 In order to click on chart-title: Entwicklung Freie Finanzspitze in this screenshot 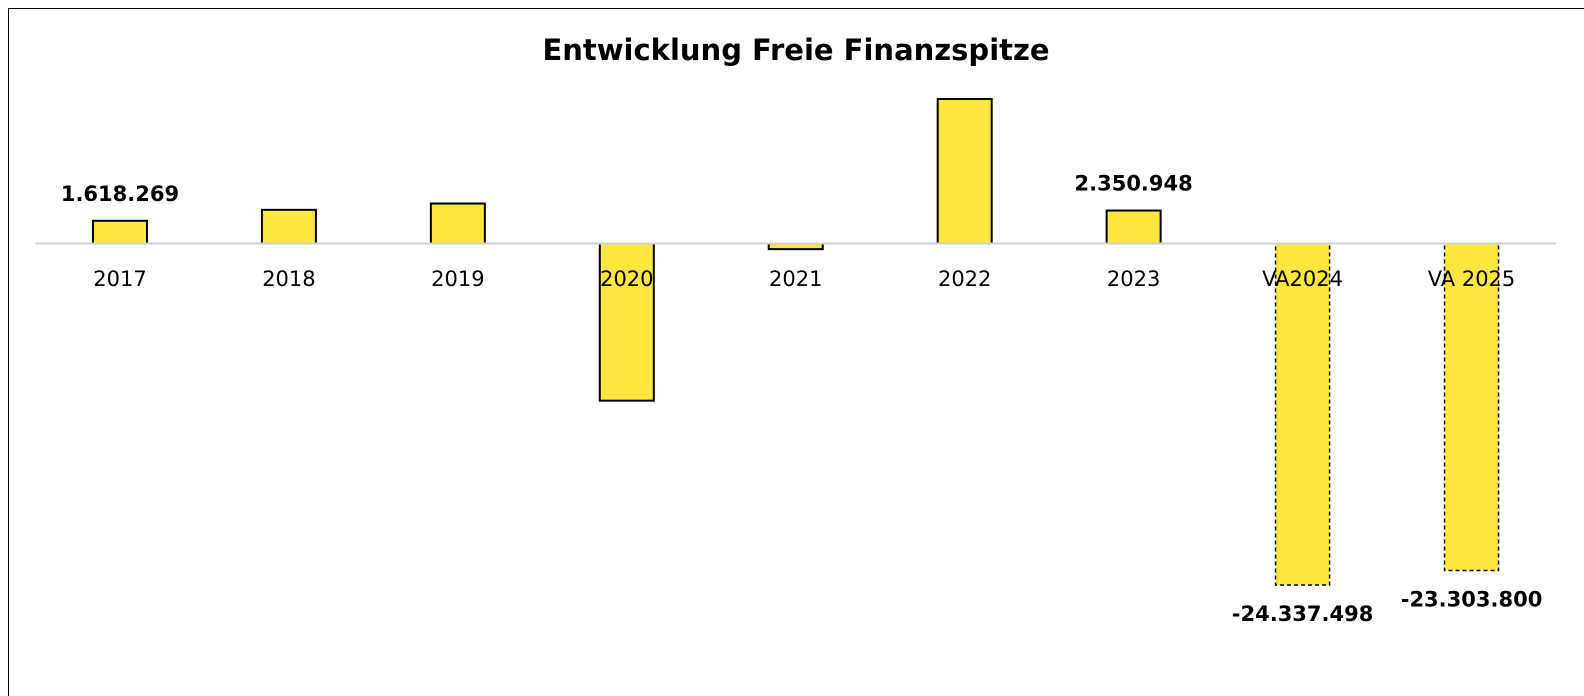, I will do `click(795, 50)`.